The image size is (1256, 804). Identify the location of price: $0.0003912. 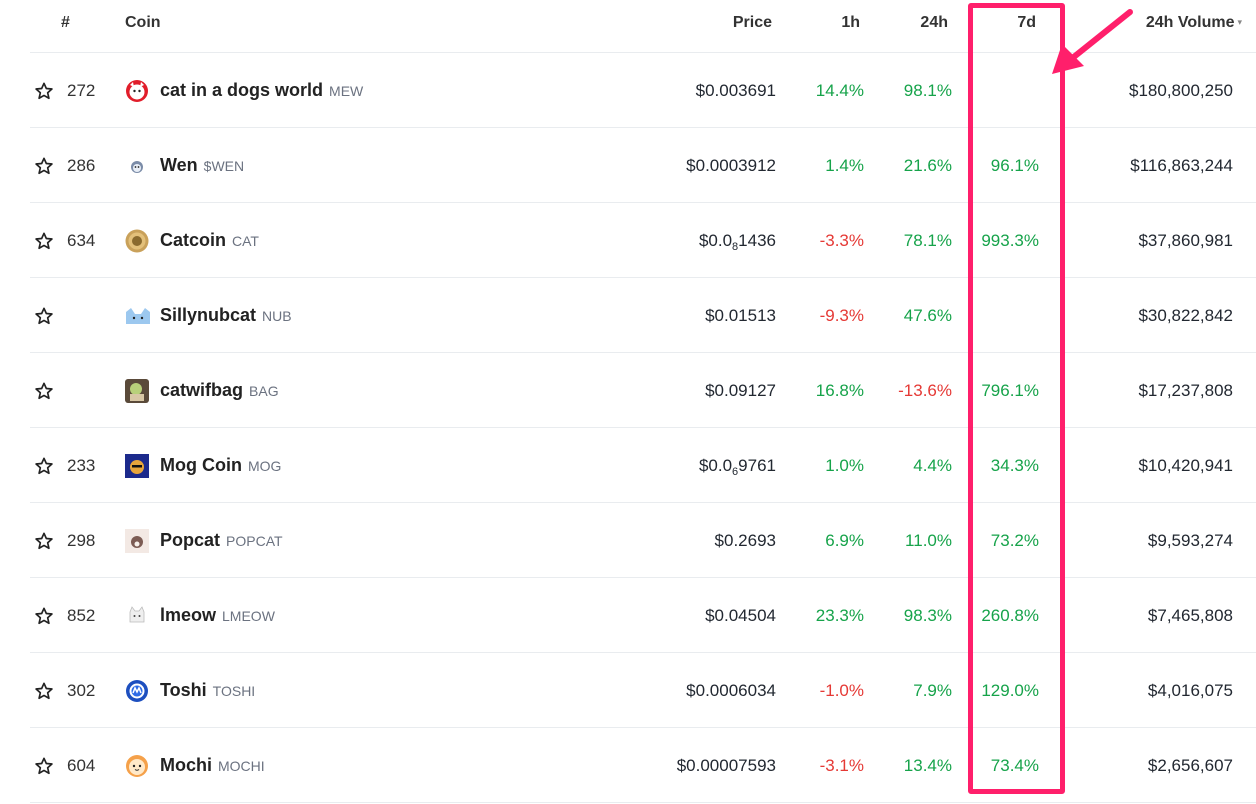
(731, 165).